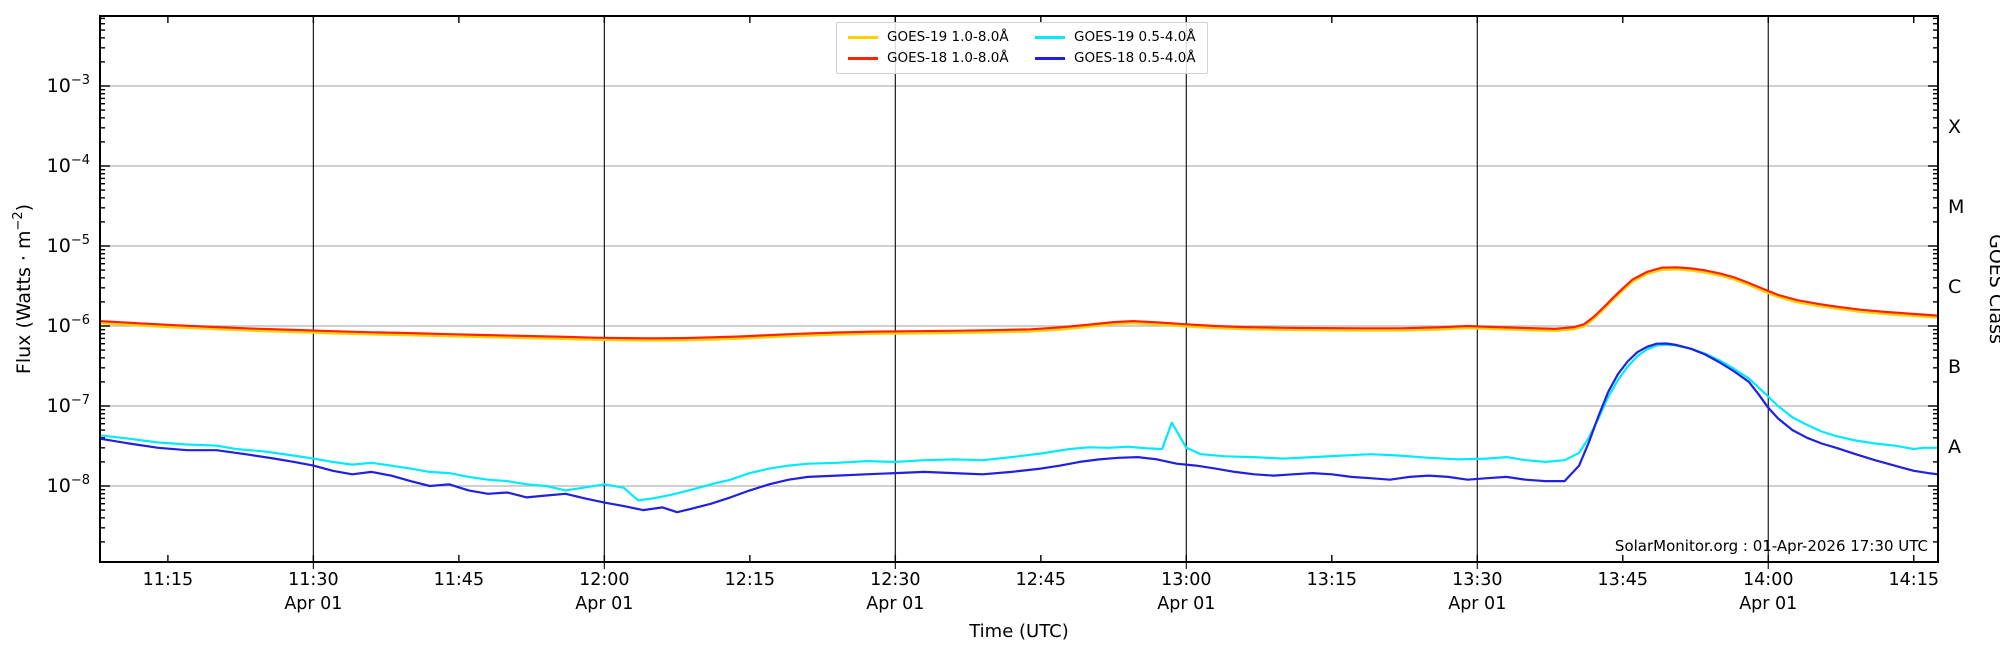  What do you see at coordinates (1954, 447) in the screenshot?
I see `goes-class-letter-a: A` at bounding box center [1954, 447].